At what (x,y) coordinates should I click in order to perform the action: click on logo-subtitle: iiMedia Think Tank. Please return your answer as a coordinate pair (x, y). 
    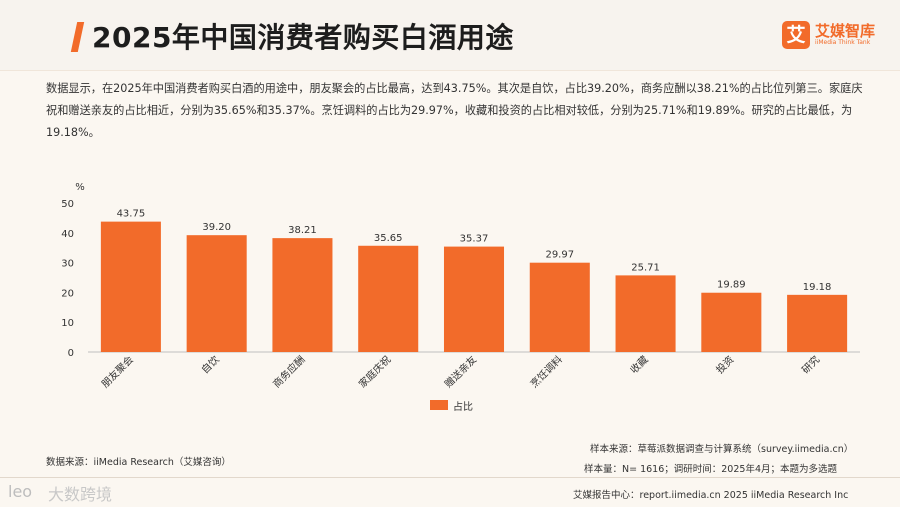
    Looking at the image, I should click on (843, 42).